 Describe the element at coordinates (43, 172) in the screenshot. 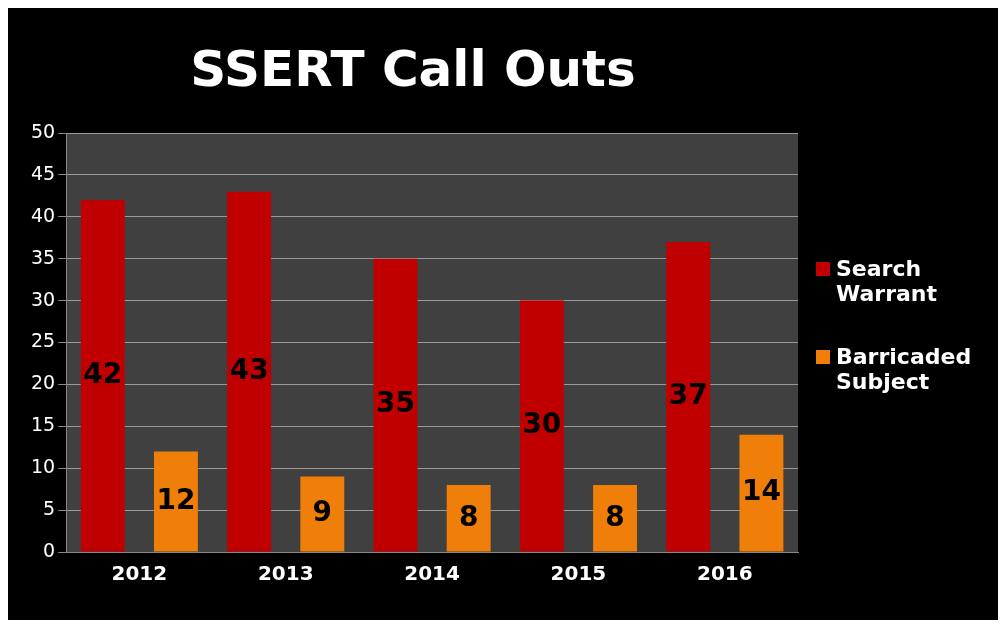

I see `y-tick-label: 45` at that location.